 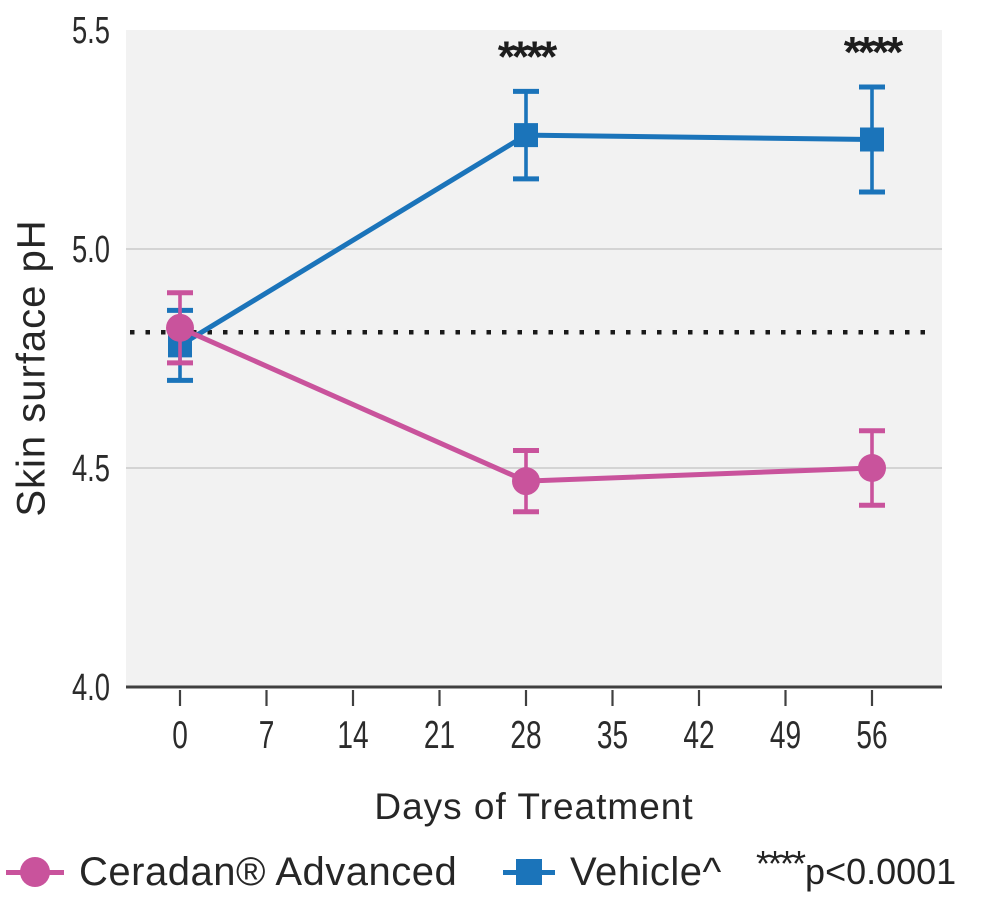 I want to click on x-tick-label: 0, so click(x=180, y=736).